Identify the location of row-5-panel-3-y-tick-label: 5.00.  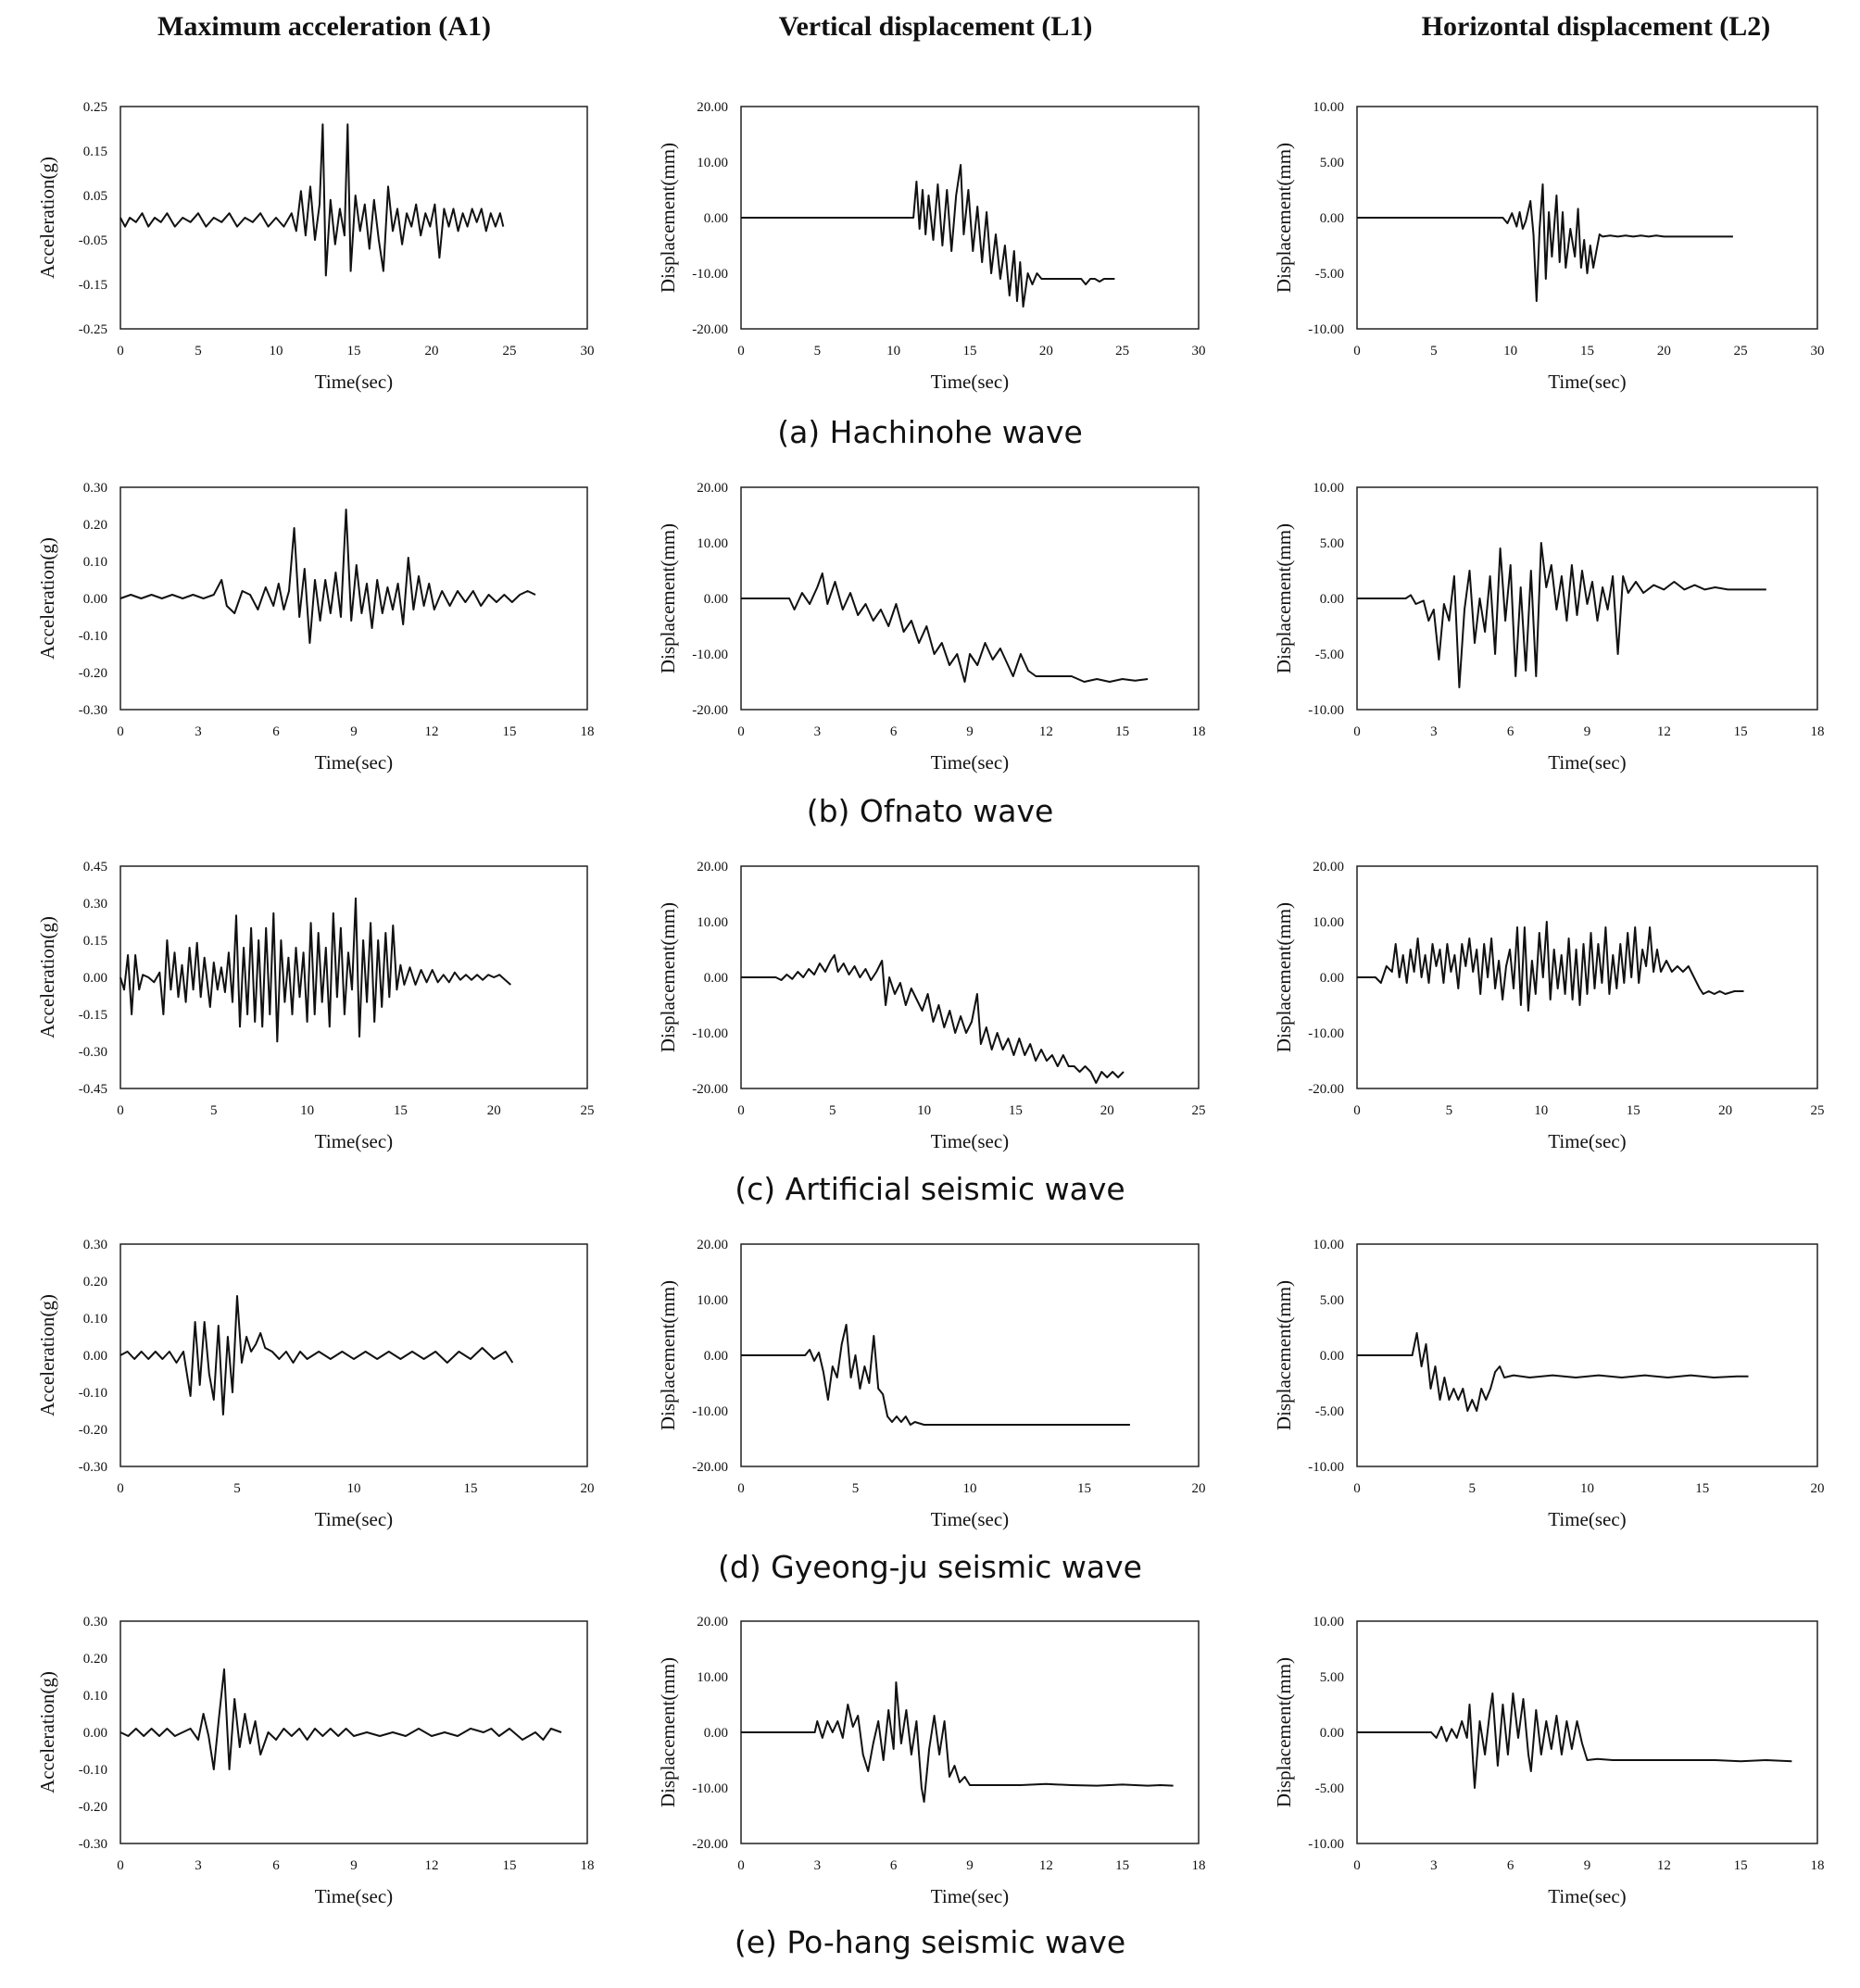
(1332, 1677).